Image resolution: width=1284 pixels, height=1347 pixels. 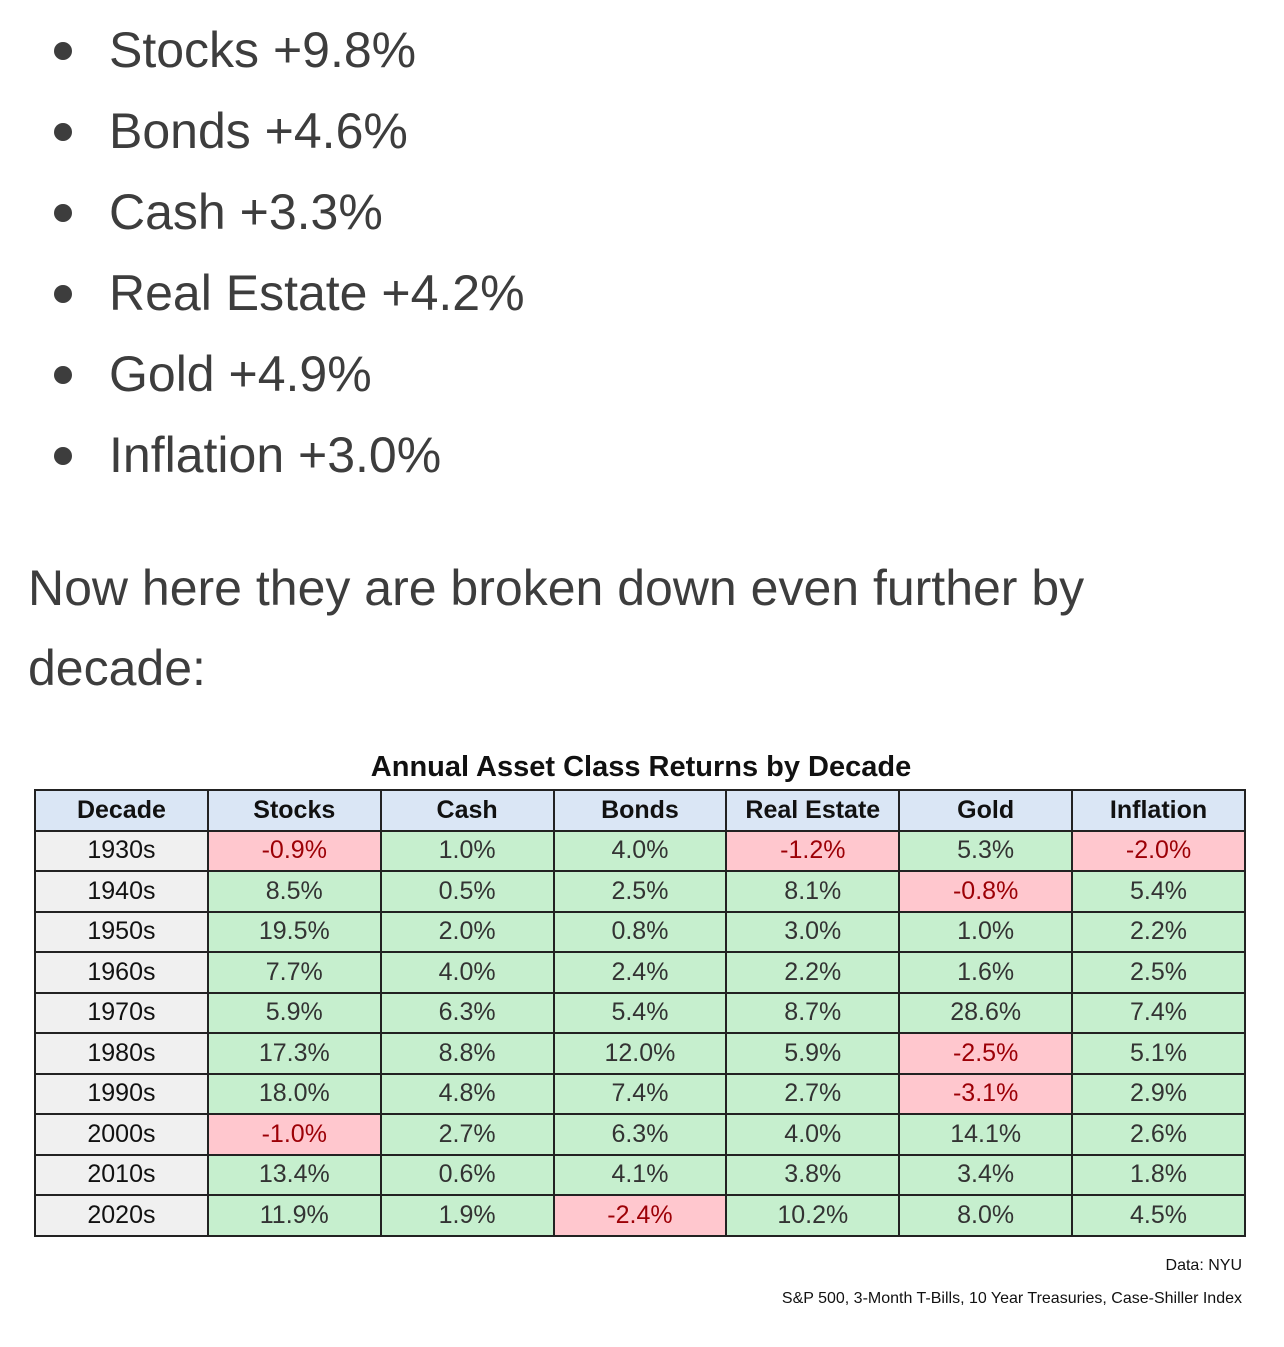 What do you see at coordinates (1158, 1174) in the screenshot?
I see `return-cell: 1.8%` at bounding box center [1158, 1174].